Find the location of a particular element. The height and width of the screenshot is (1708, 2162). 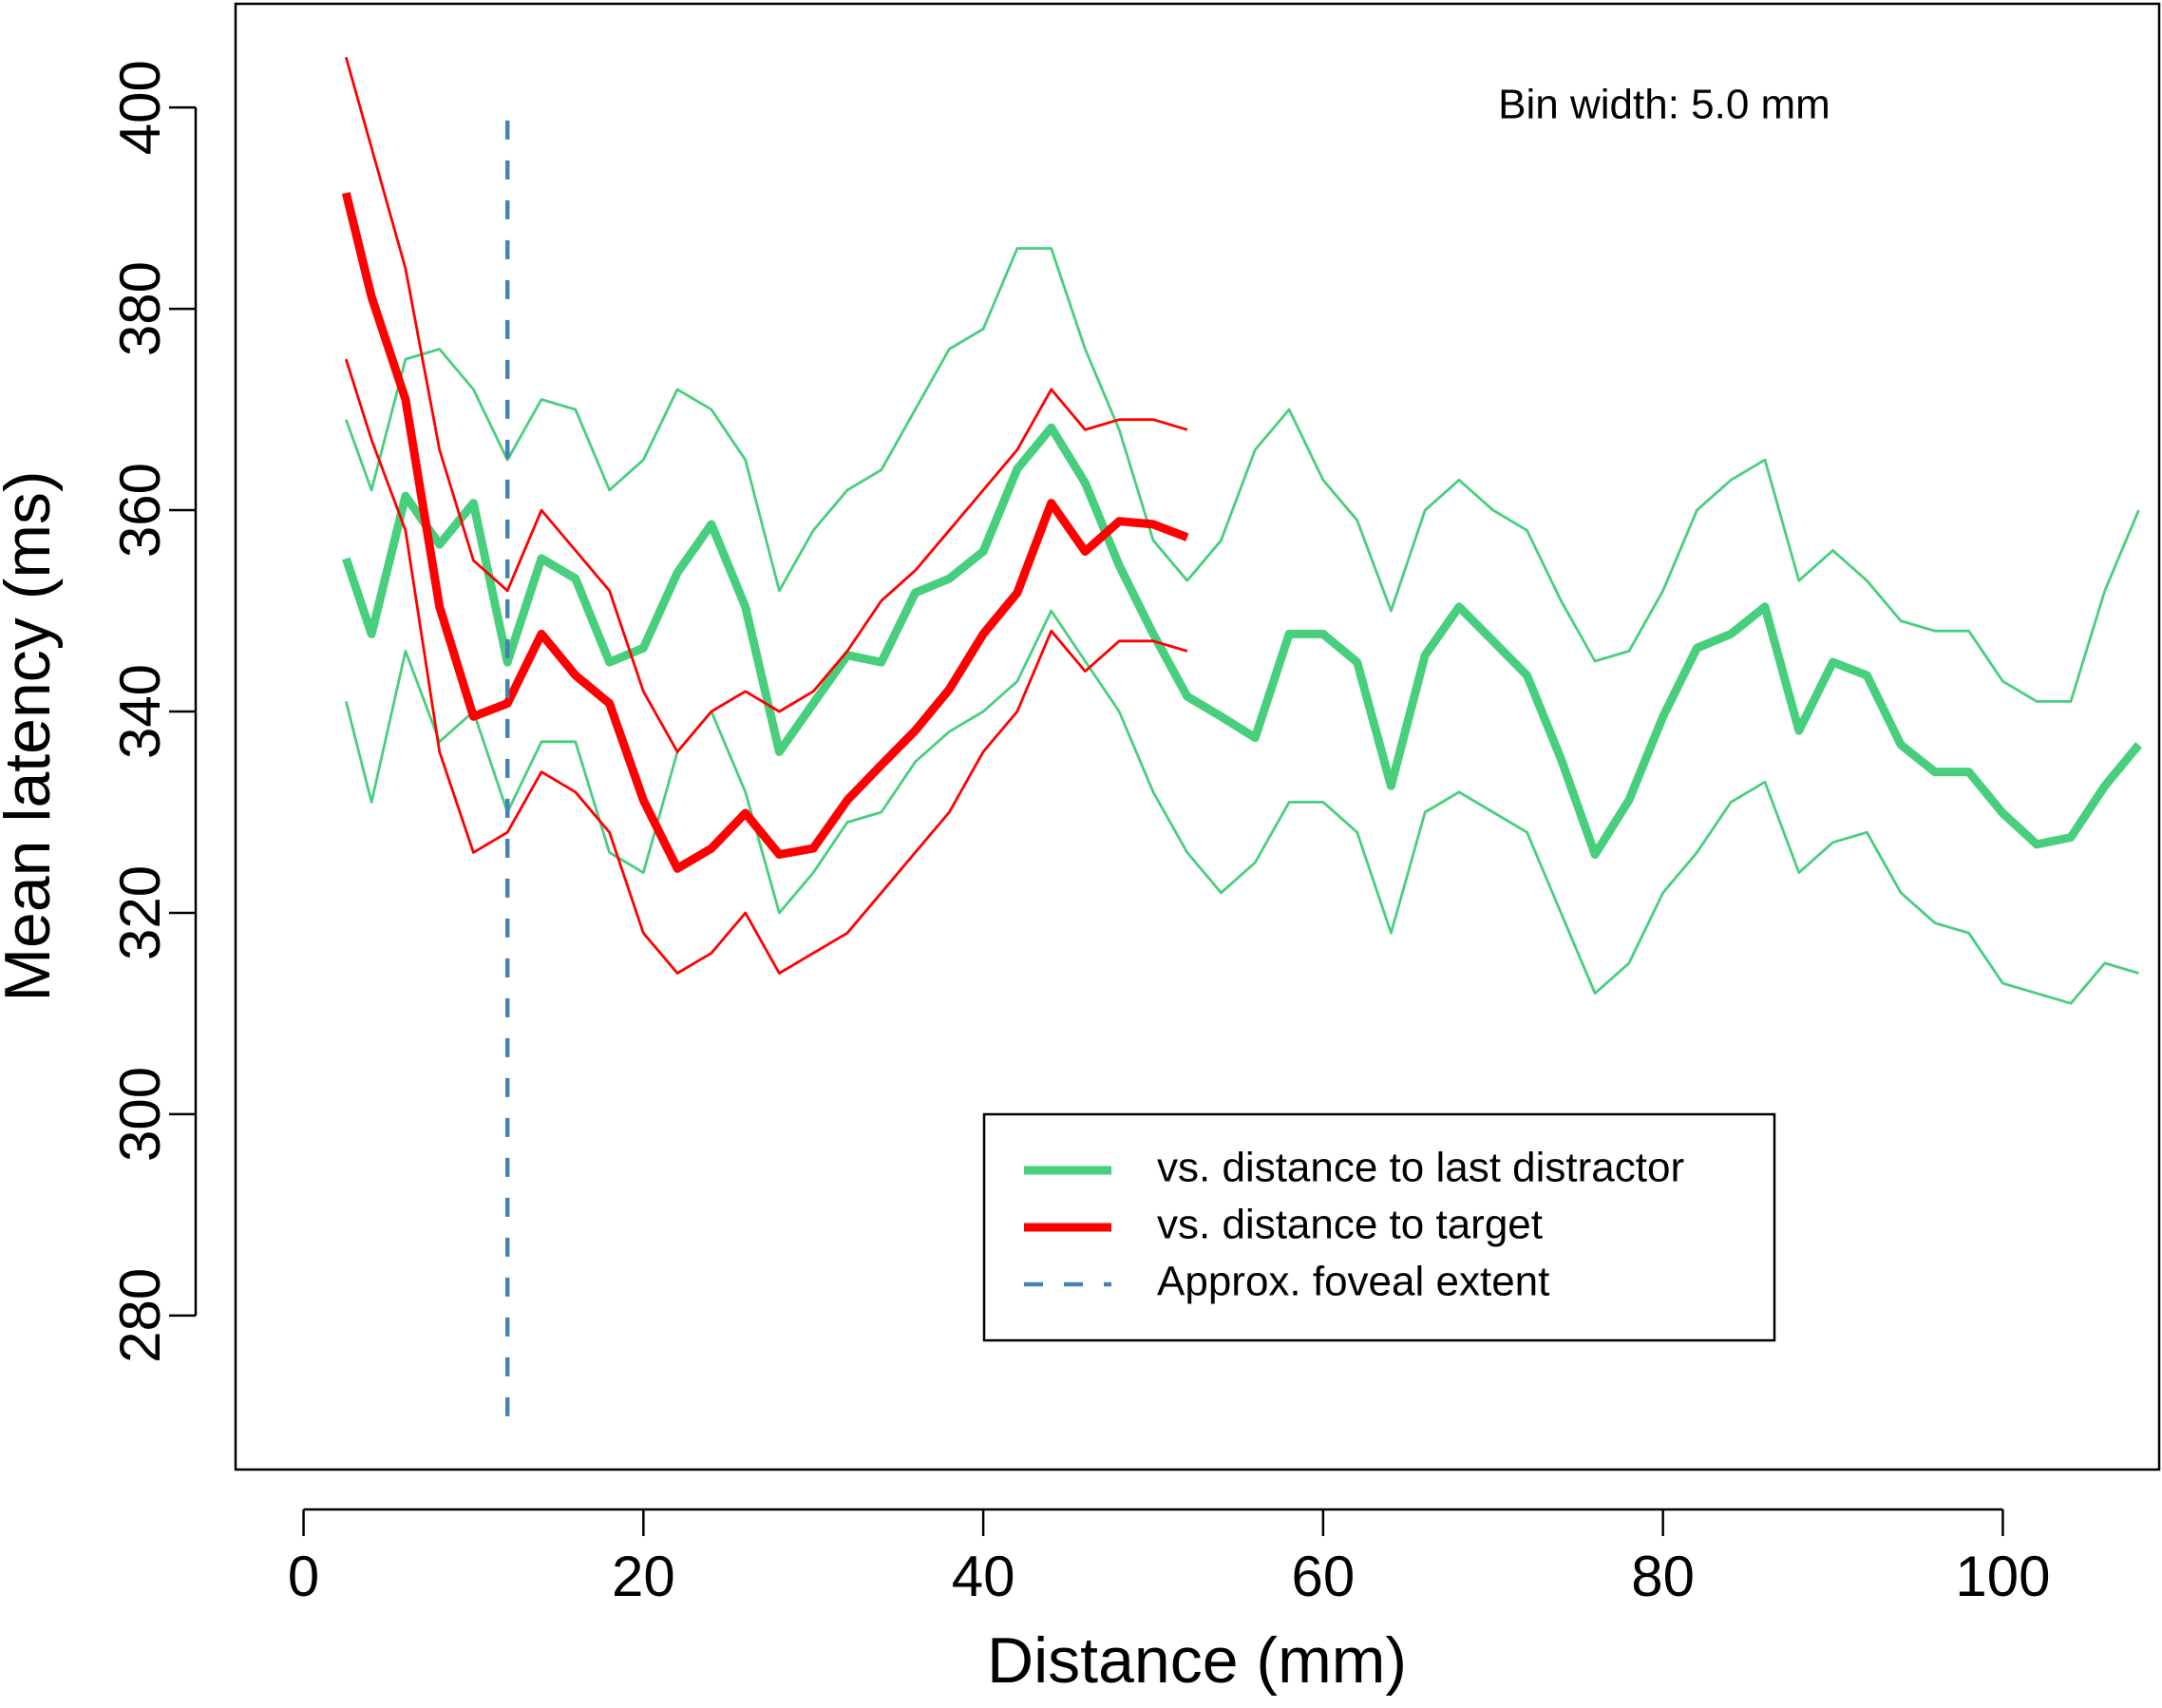

legend-label: vs. distance to target is located at coordinates (1350, 1225).